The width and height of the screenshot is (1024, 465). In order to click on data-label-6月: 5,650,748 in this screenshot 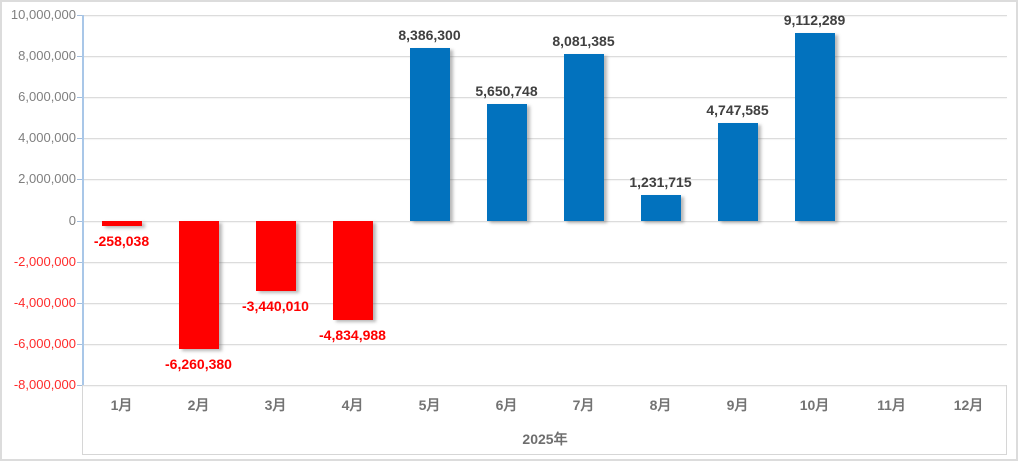, I will do `click(506, 91)`.